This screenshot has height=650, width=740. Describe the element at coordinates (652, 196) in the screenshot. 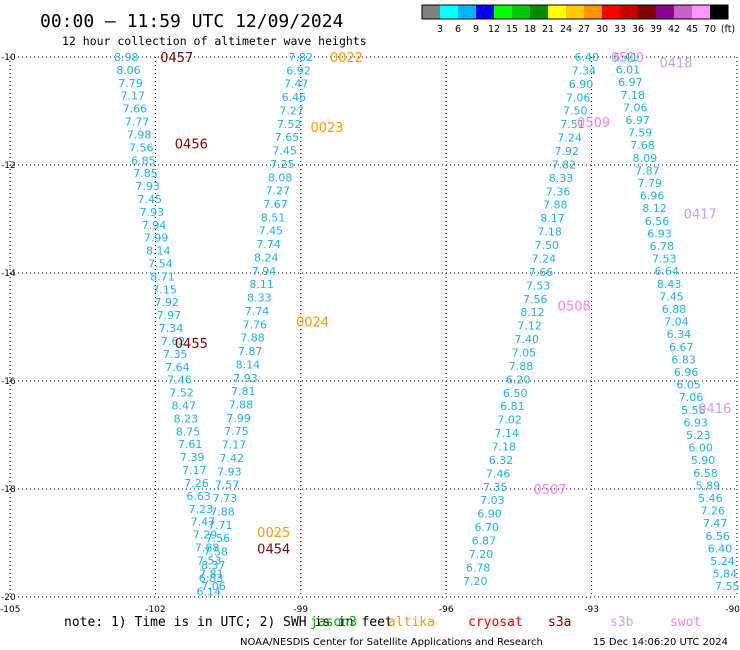

I see `wave-height-value: 6.96` at that location.